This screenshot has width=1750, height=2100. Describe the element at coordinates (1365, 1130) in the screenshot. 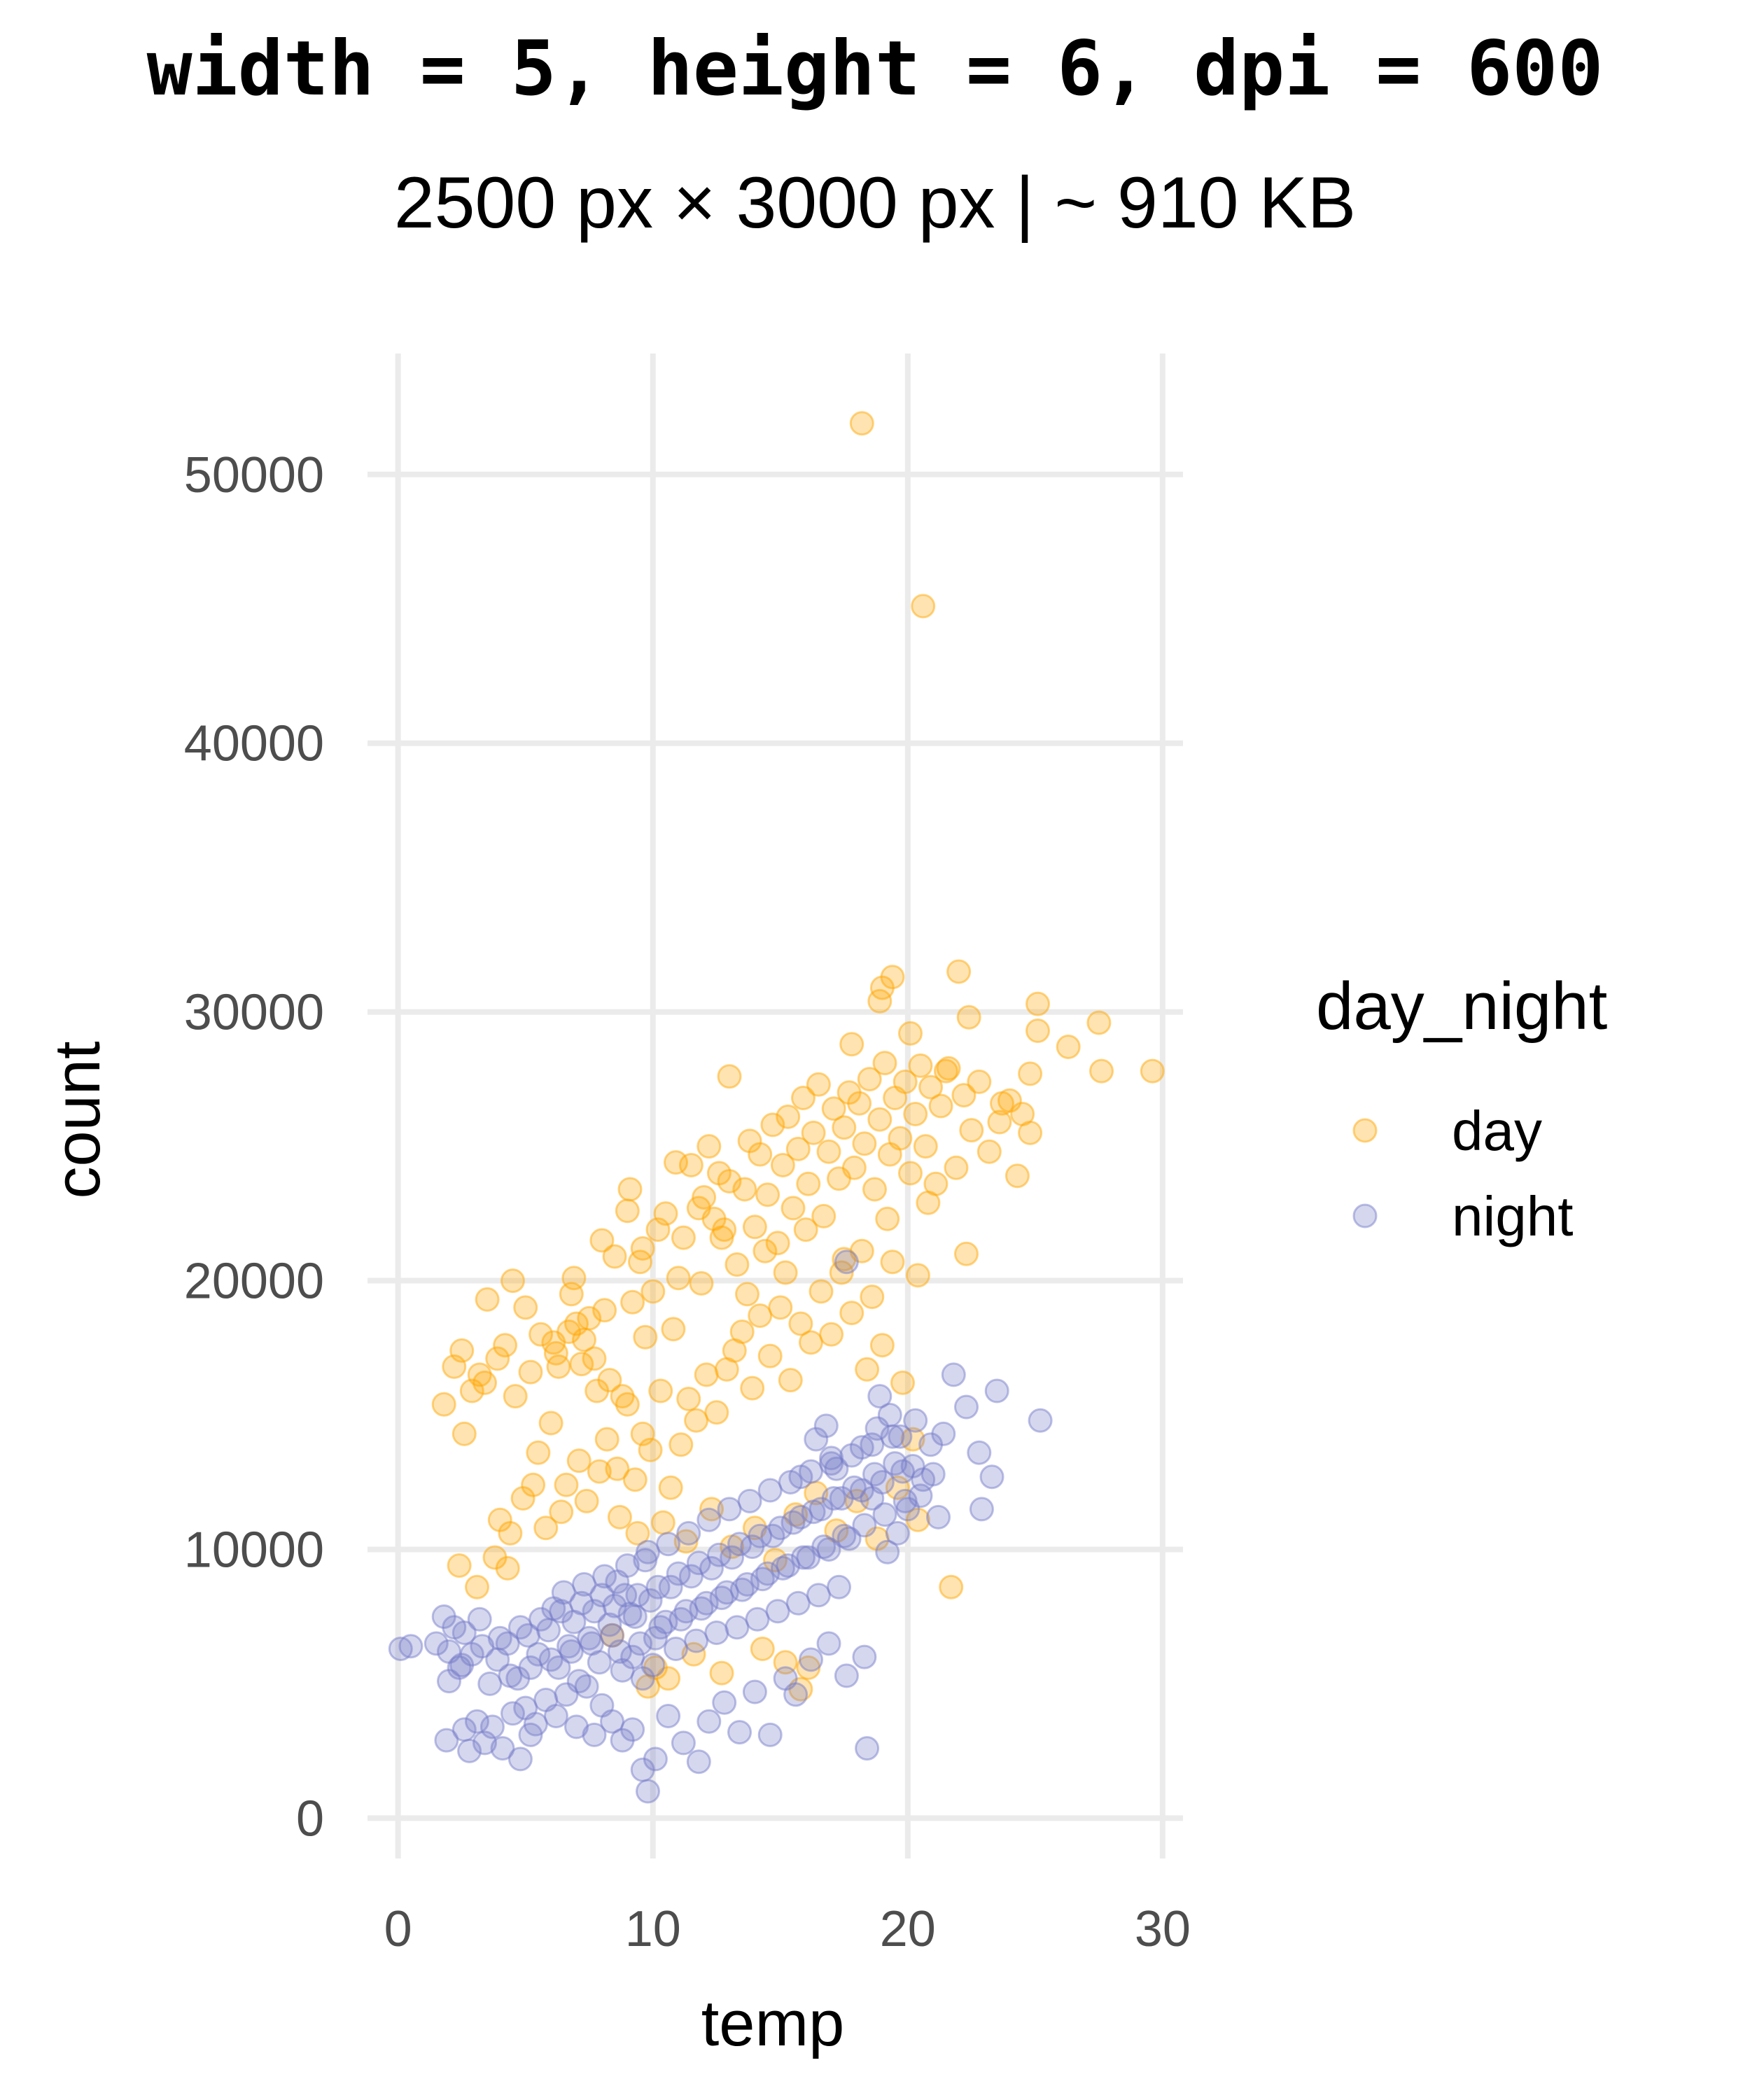

I see `legend-key-day` at that location.